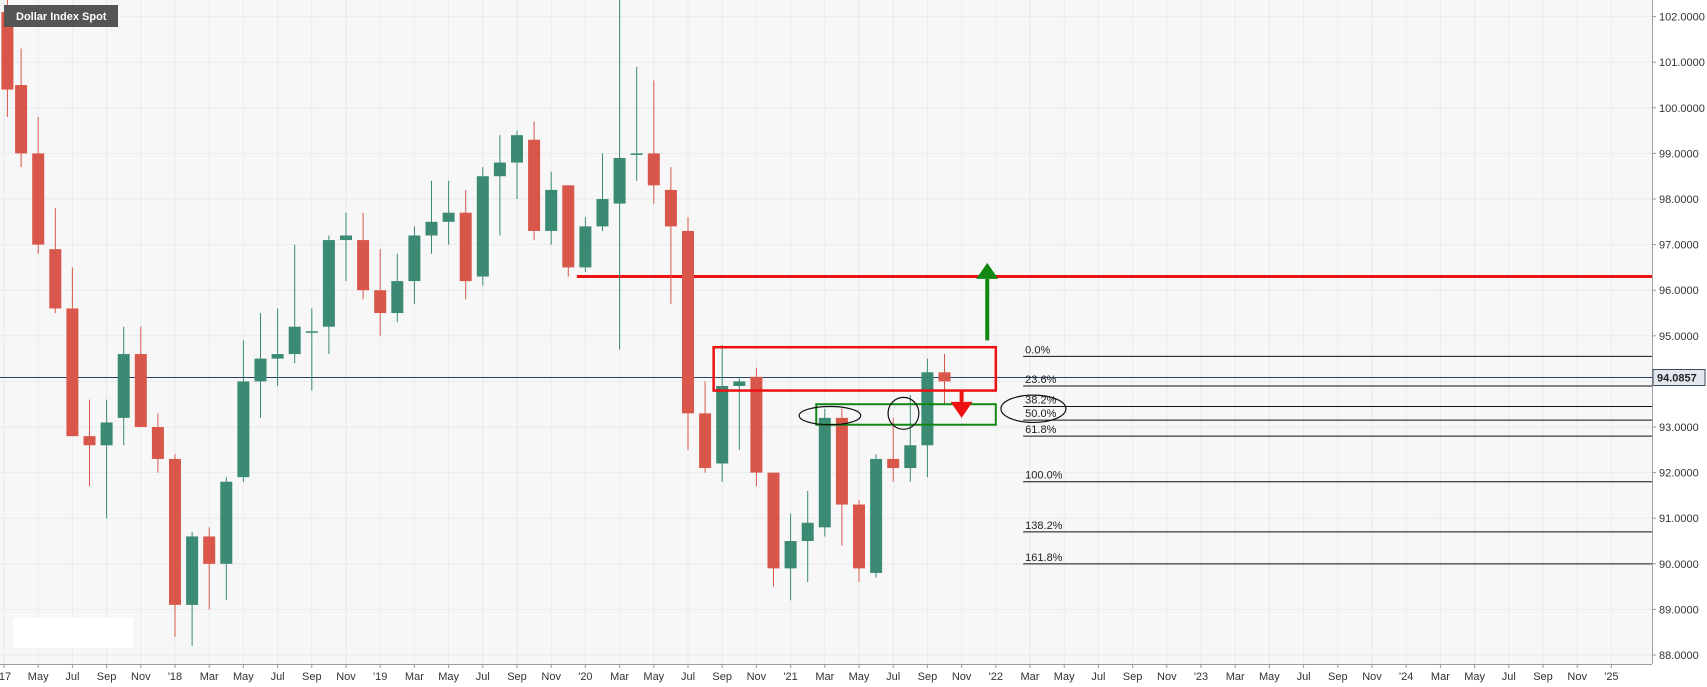 The image size is (1707, 687). What do you see at coordinates (1037, 350) in the screenshot?
I see `fib-level-label: 0.0%` at bounding box center [1037, 350].